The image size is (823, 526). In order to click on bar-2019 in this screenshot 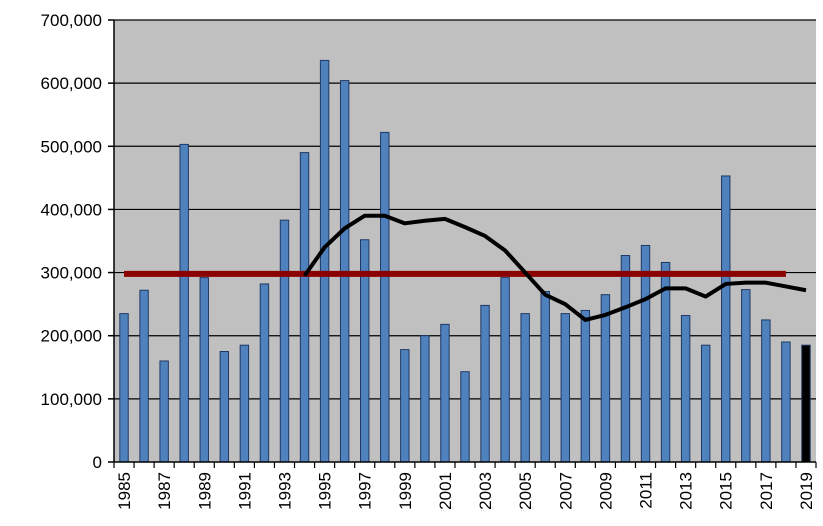, I will do `click(806, 403)`.